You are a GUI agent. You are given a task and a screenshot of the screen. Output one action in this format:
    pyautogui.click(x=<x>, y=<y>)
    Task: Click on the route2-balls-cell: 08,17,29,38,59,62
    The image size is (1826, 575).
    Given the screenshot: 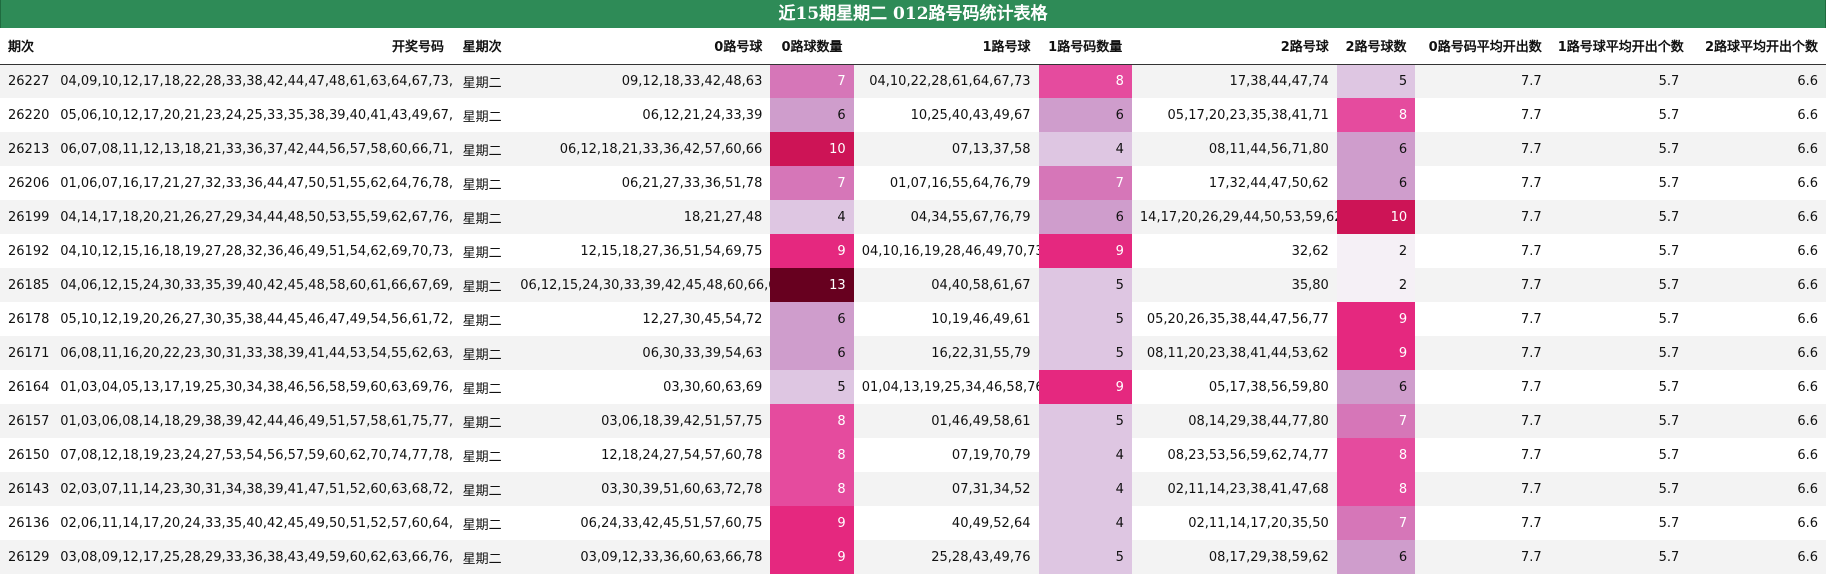 What is the action you would take?
    pyautogui.click(x=1234, y=557)
    